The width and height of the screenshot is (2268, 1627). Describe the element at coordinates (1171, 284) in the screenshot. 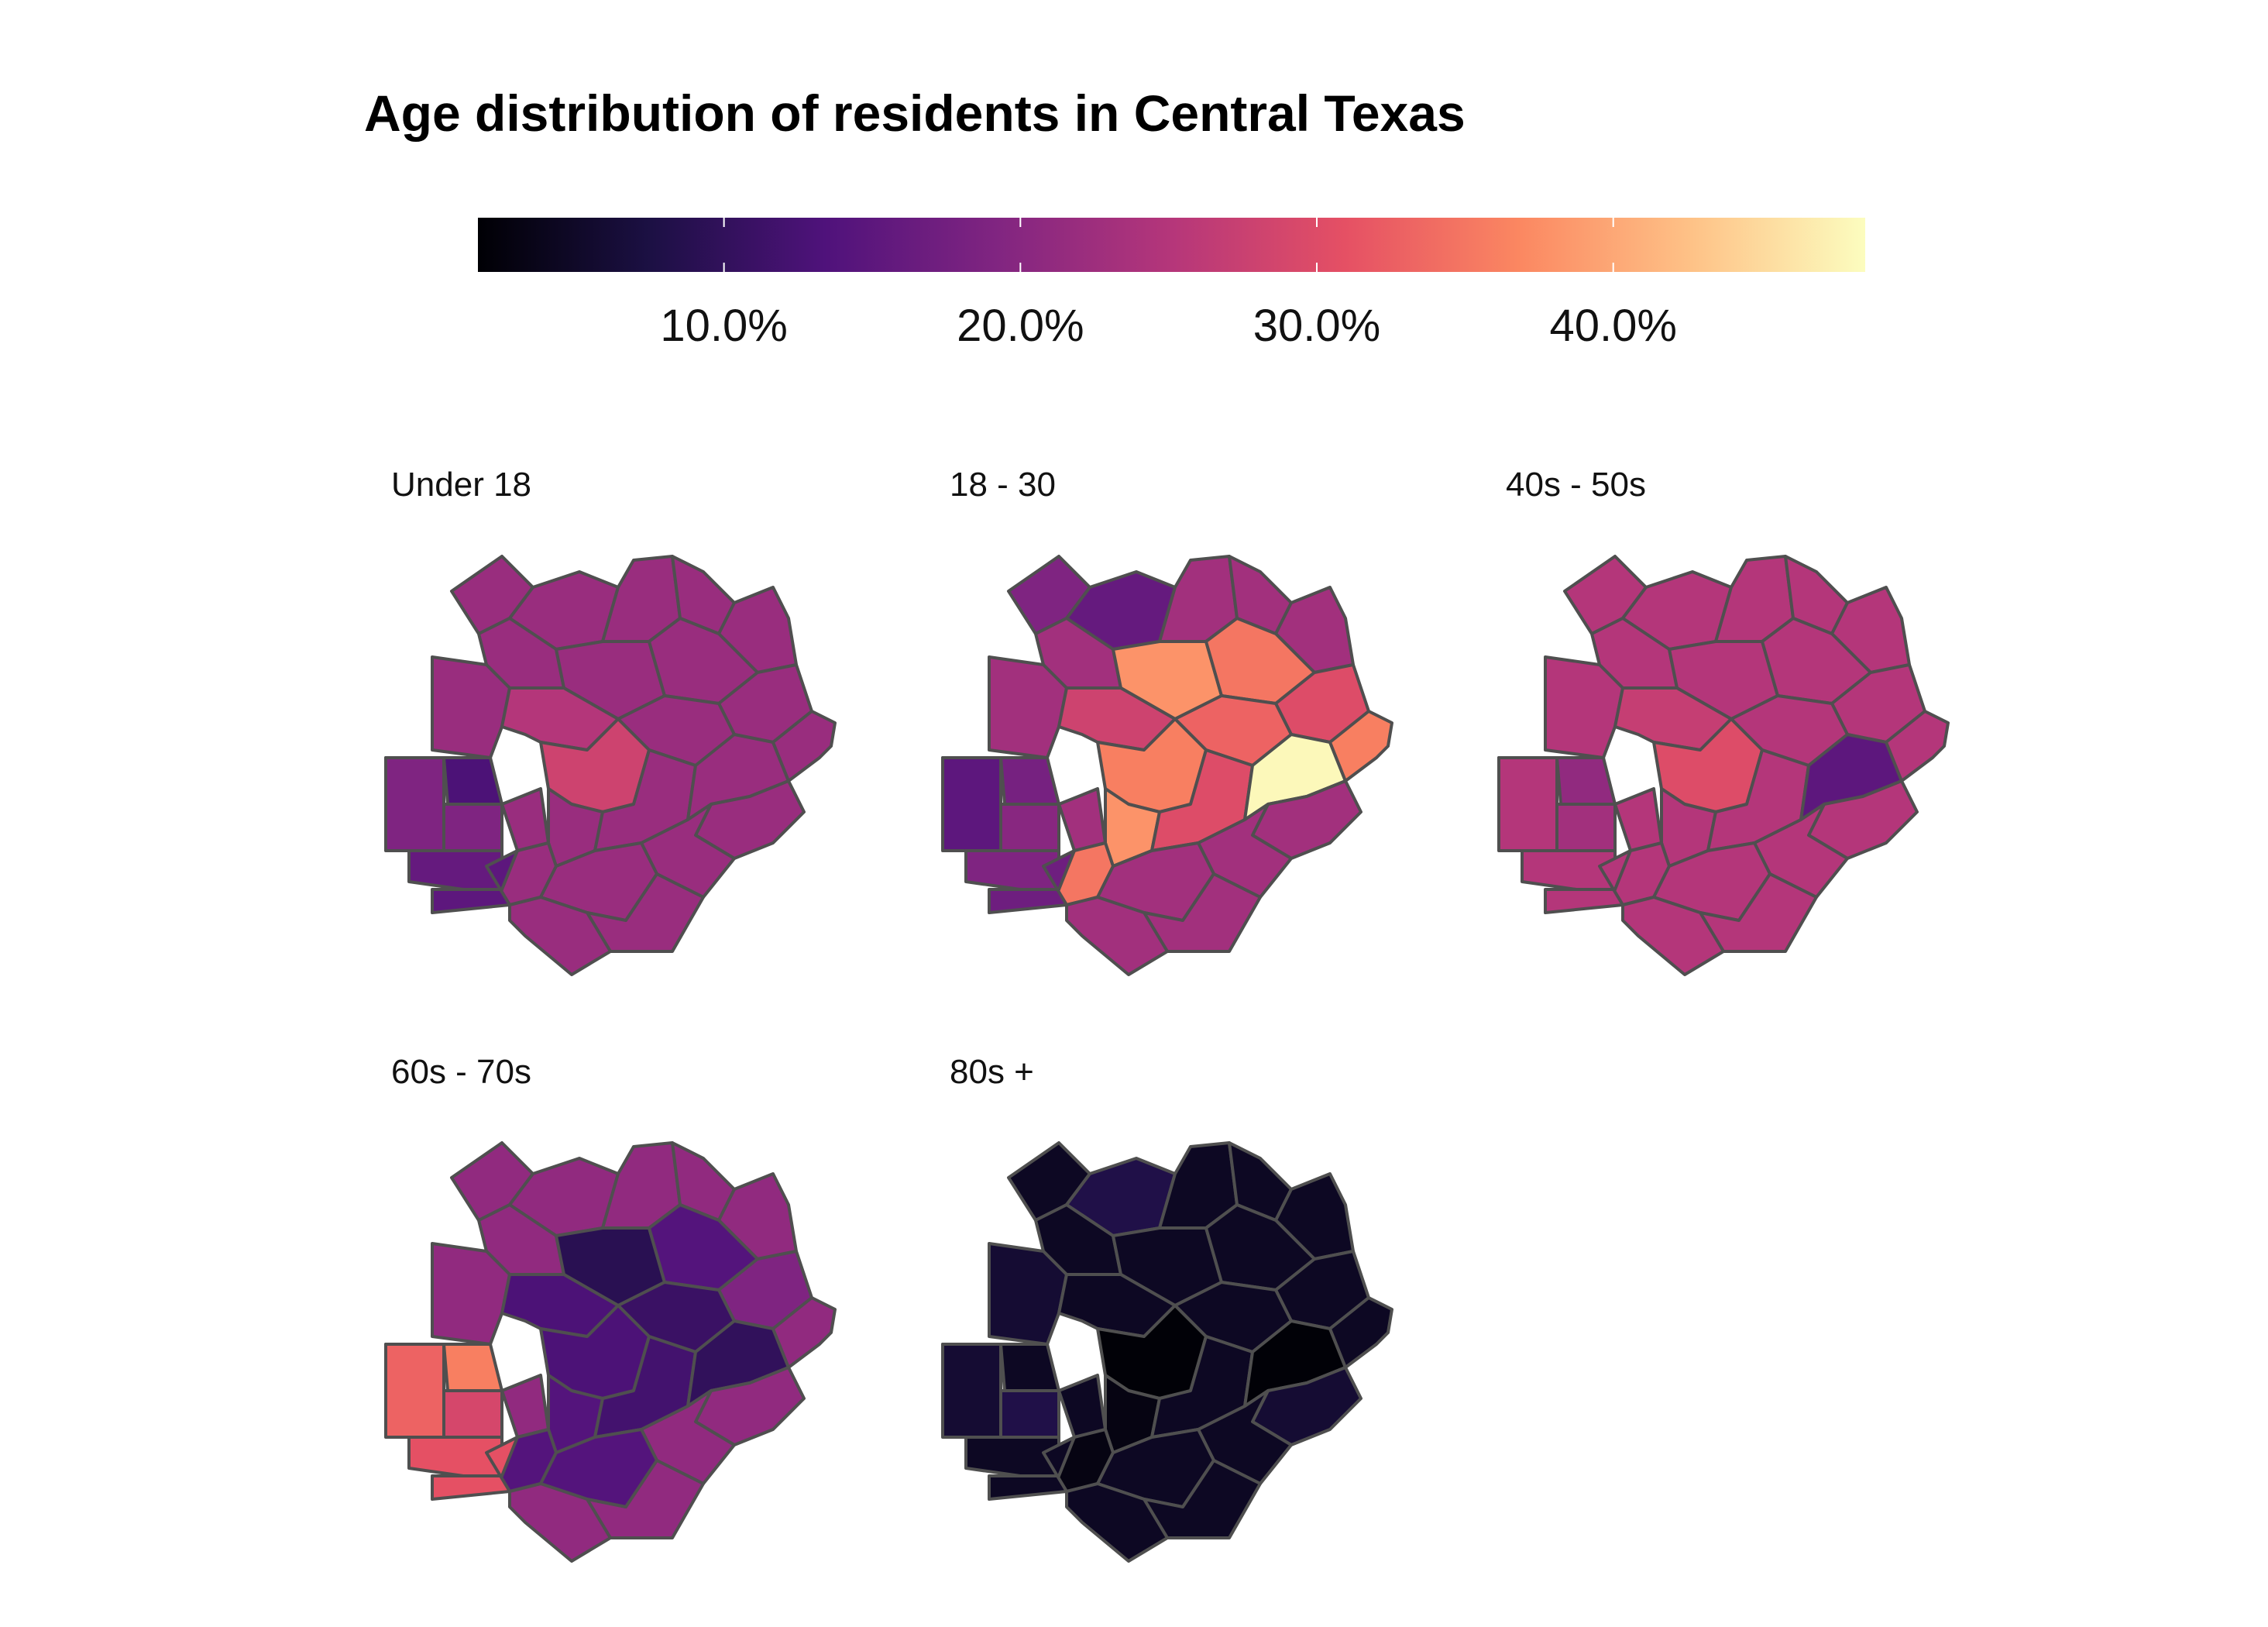

I see `color-legend: 10.0% 20.0% 30.0% 40.0%` at that location.